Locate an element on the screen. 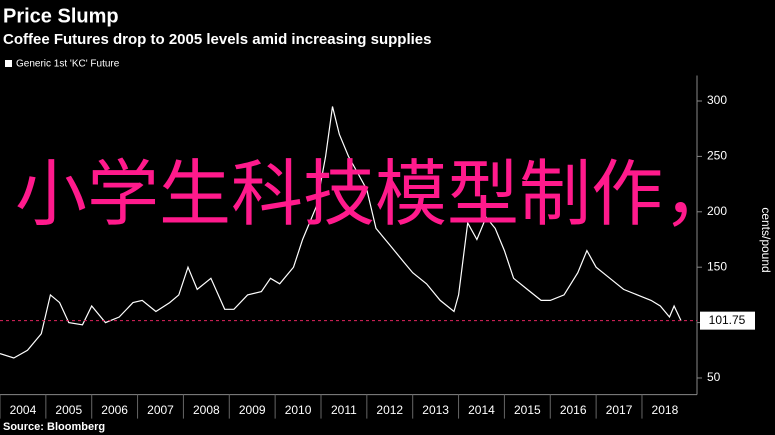  last-value-box is located at coordinates (727, 320).